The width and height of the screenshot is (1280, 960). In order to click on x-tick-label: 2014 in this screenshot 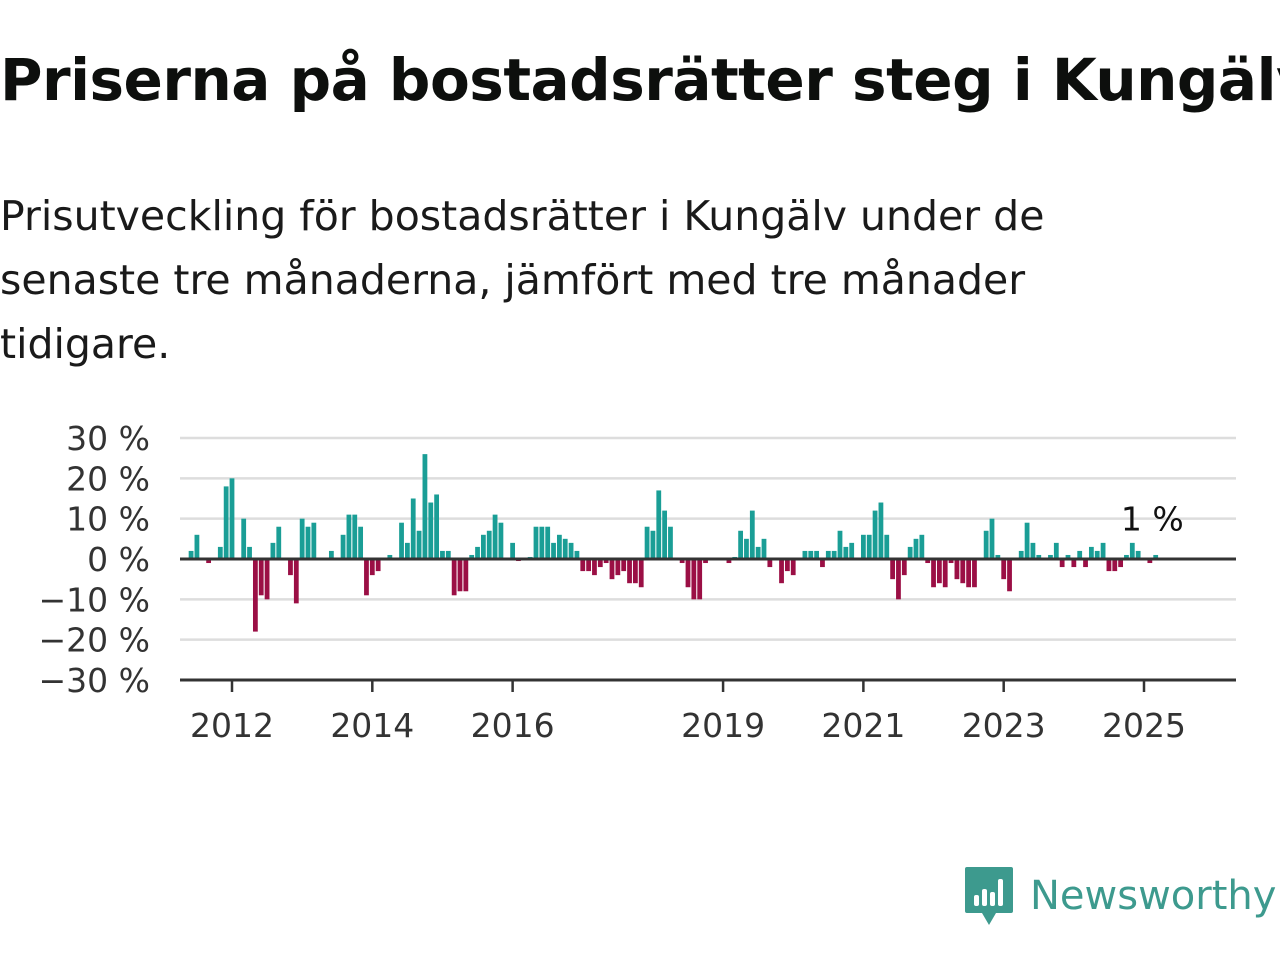, I will do `click(372, 725)`.